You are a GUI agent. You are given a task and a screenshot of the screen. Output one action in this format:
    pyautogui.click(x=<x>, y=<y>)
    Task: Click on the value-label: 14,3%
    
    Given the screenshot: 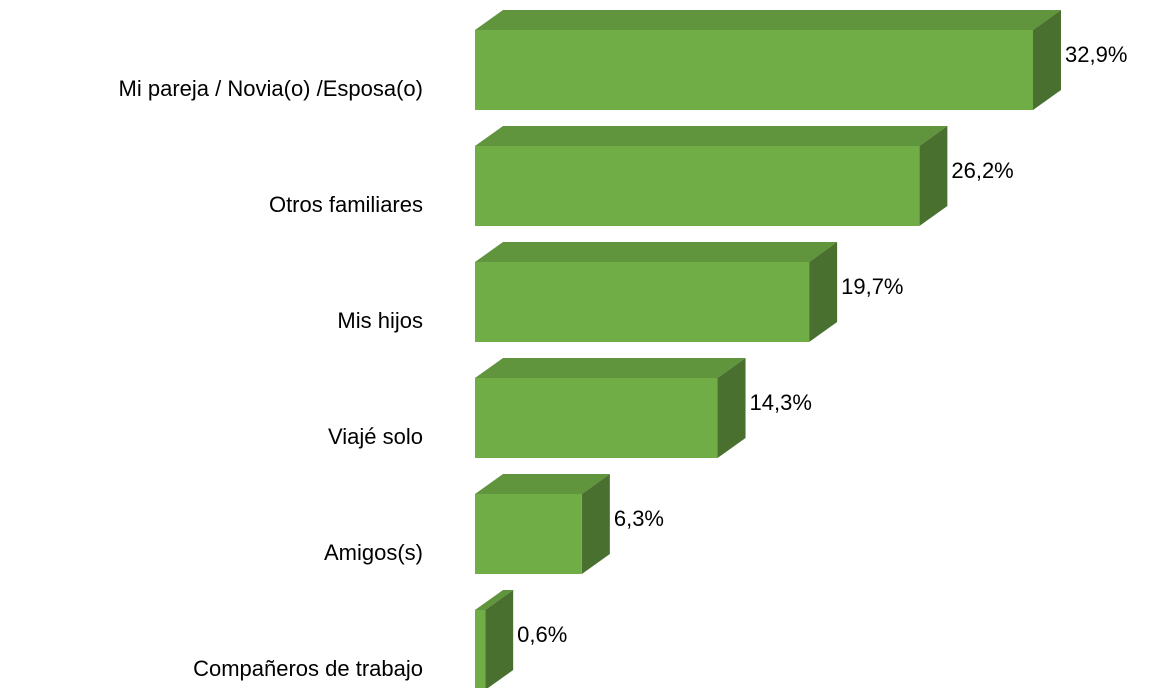 What is the action you would take?
    pyautogui.click(x=781, y=402)
    